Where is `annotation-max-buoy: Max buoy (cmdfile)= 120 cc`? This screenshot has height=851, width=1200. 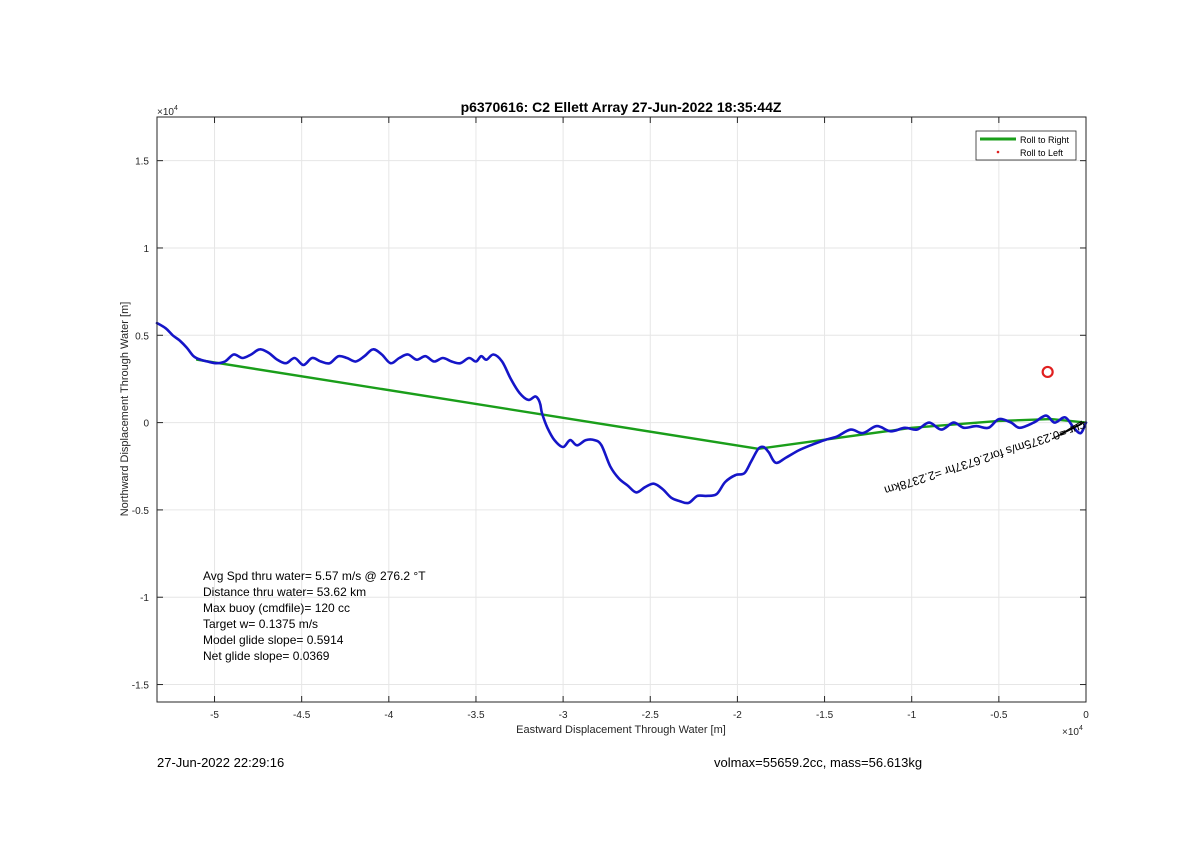
annotation-max-buoy: Max buoy (cmdfile)= 120 cc is located at coordinates (276, 608).